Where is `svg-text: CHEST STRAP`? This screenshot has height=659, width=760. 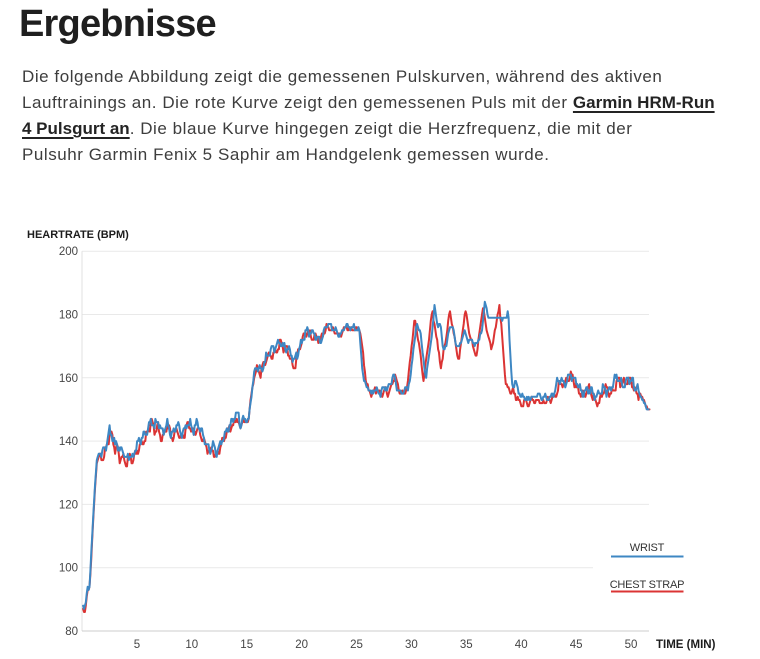 svg-text: CHEST STRAP is located at coordinates (647, 585).